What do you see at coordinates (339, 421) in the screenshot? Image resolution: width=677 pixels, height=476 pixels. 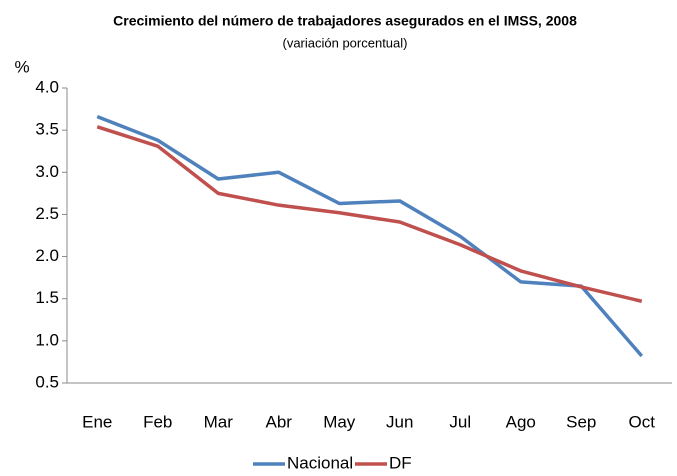 I see `x-tick-label: May` at bounding box center [339, 421].